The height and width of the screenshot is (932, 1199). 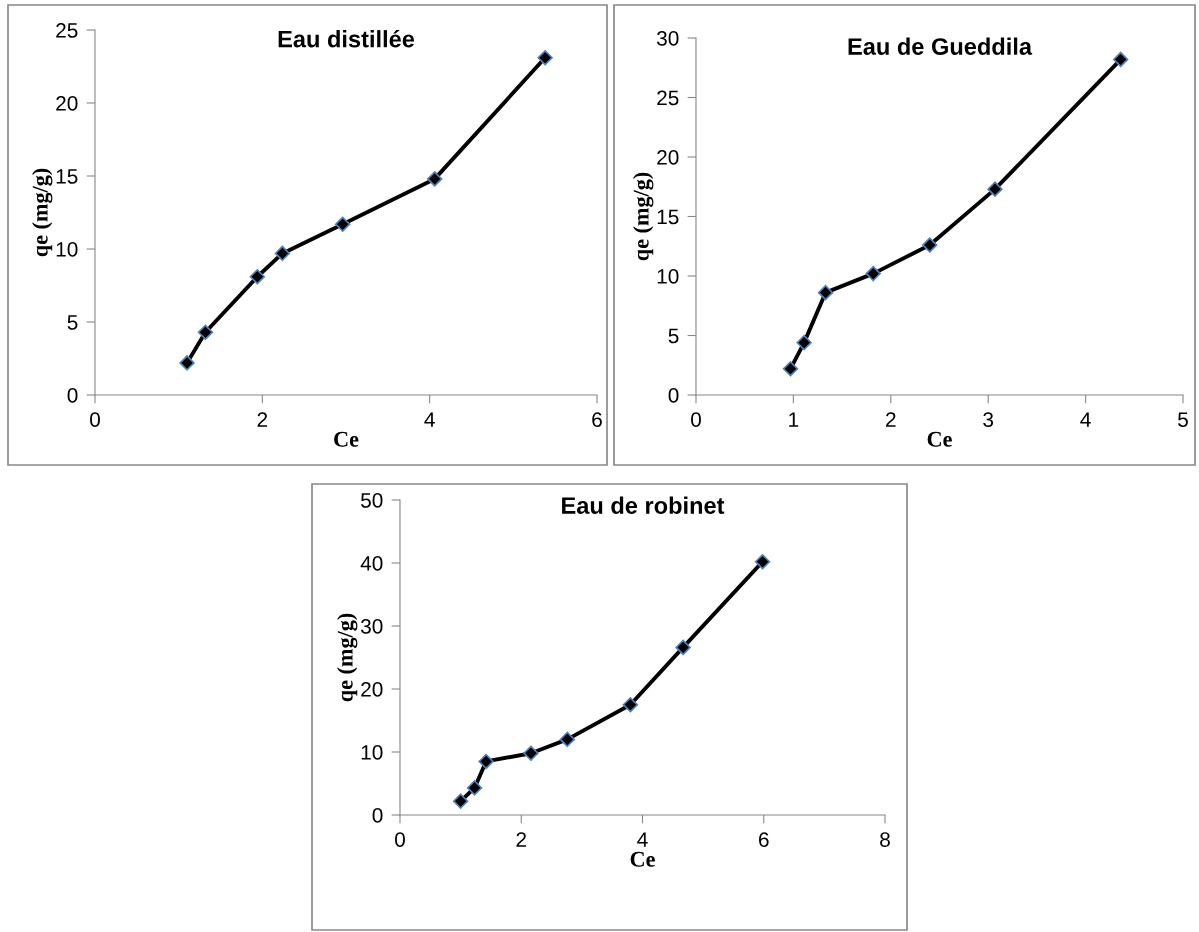 I want to click on y-tick-label: 40, so click(x=371, y=563).